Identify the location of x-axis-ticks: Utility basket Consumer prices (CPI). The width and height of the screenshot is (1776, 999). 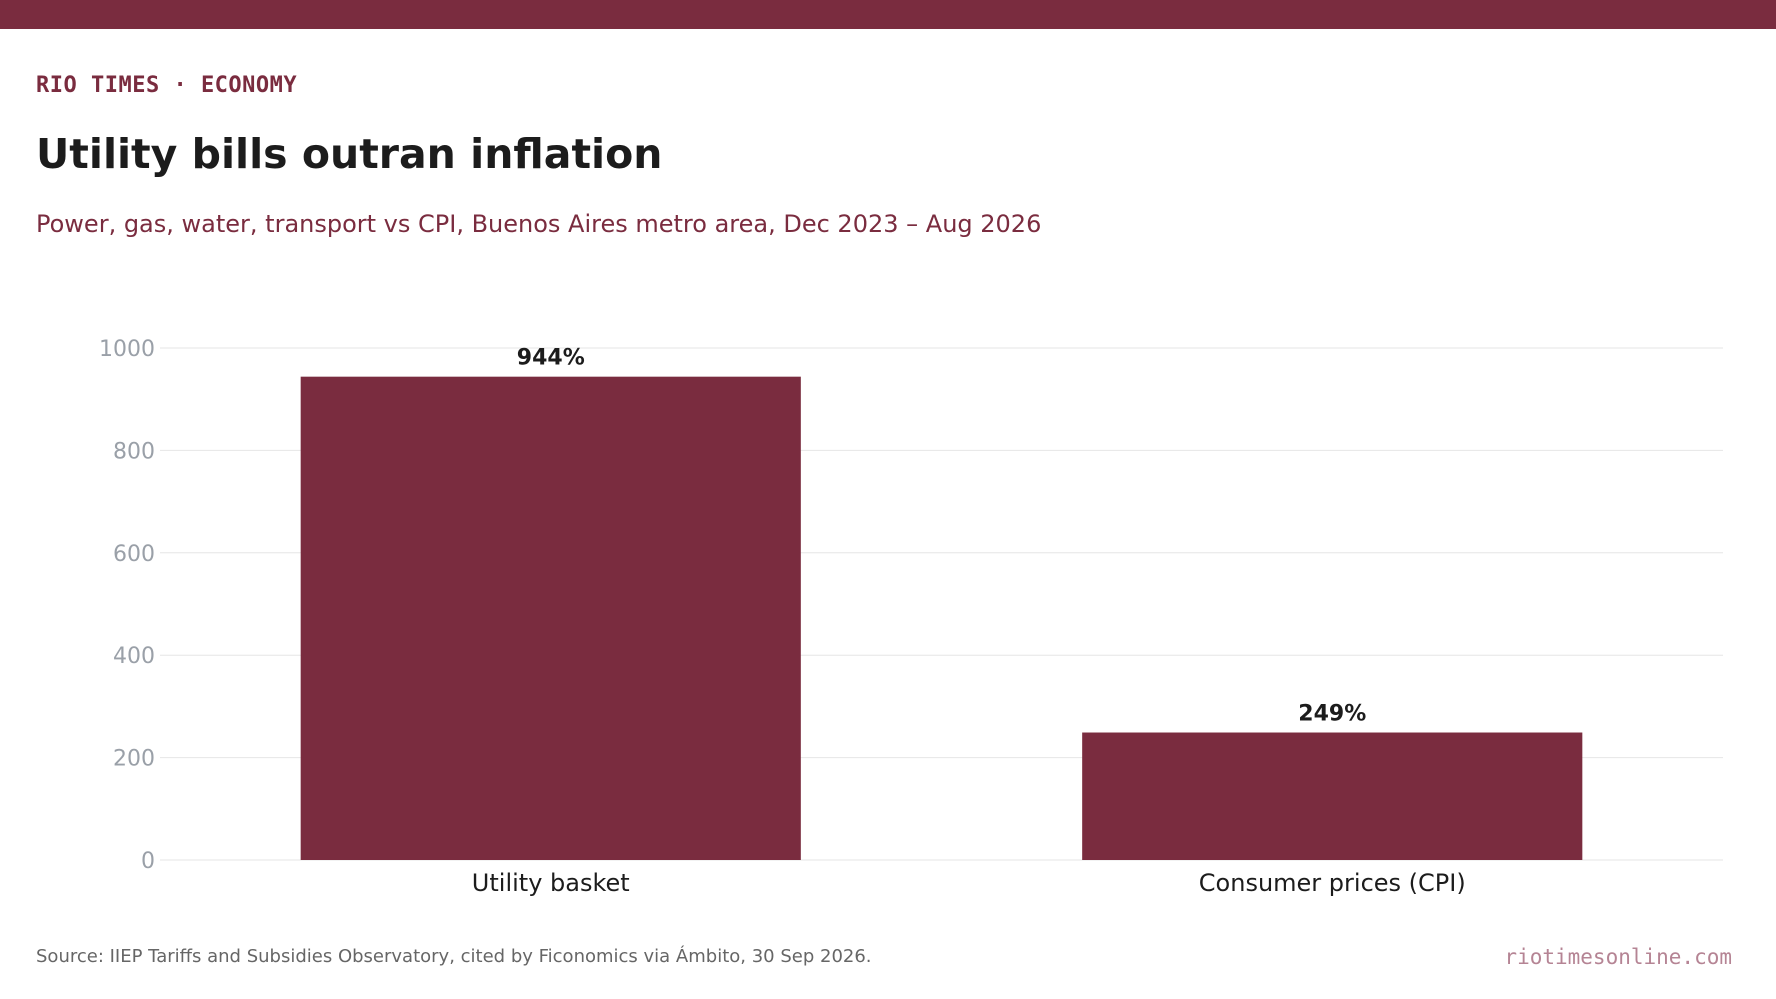
(969, 883).